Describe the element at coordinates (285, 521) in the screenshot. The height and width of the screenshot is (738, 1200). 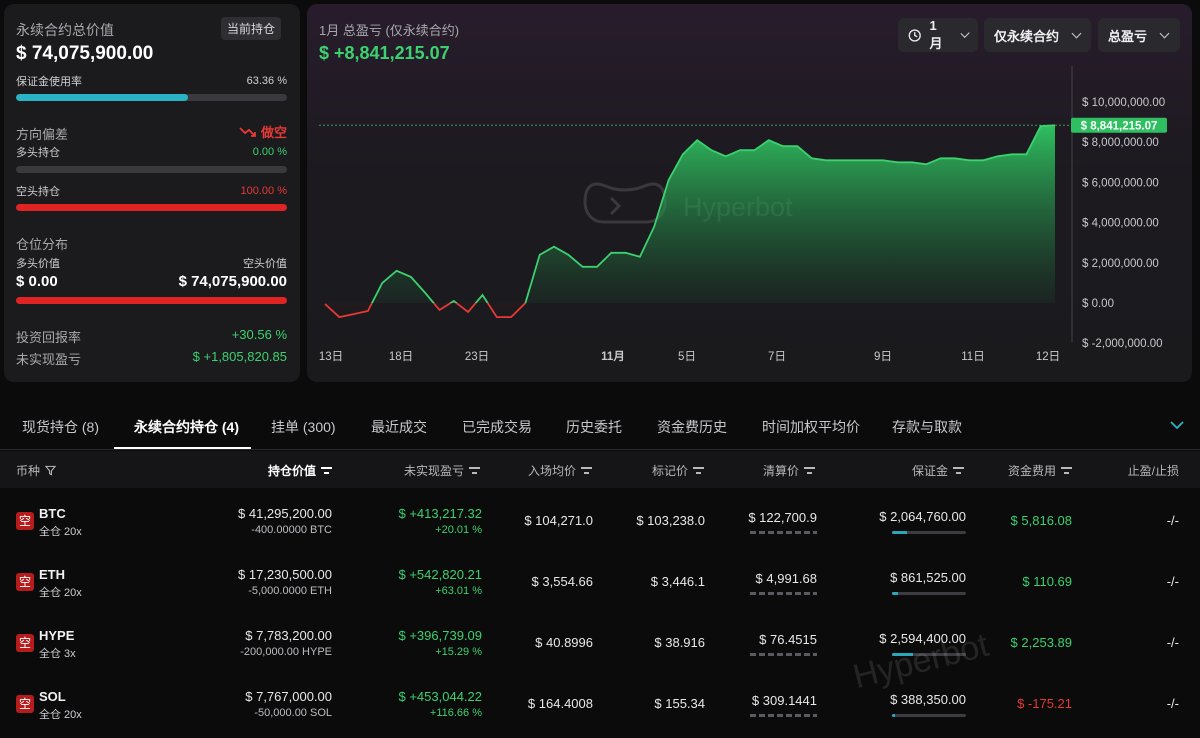
I see `position-value-cell: $ 41,295,200.00 -400.00000 BTC` at that location.